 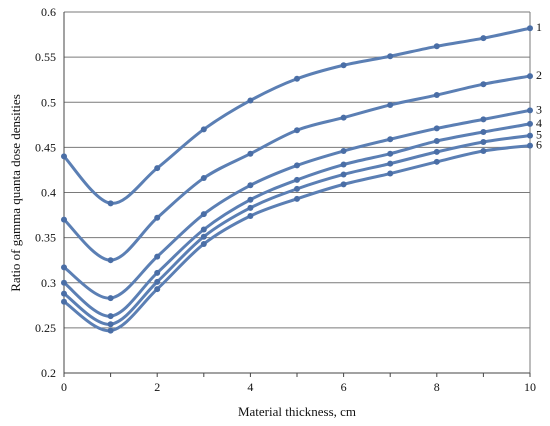 I want to click on series-label-1: 1, so click(x=539, y=27).